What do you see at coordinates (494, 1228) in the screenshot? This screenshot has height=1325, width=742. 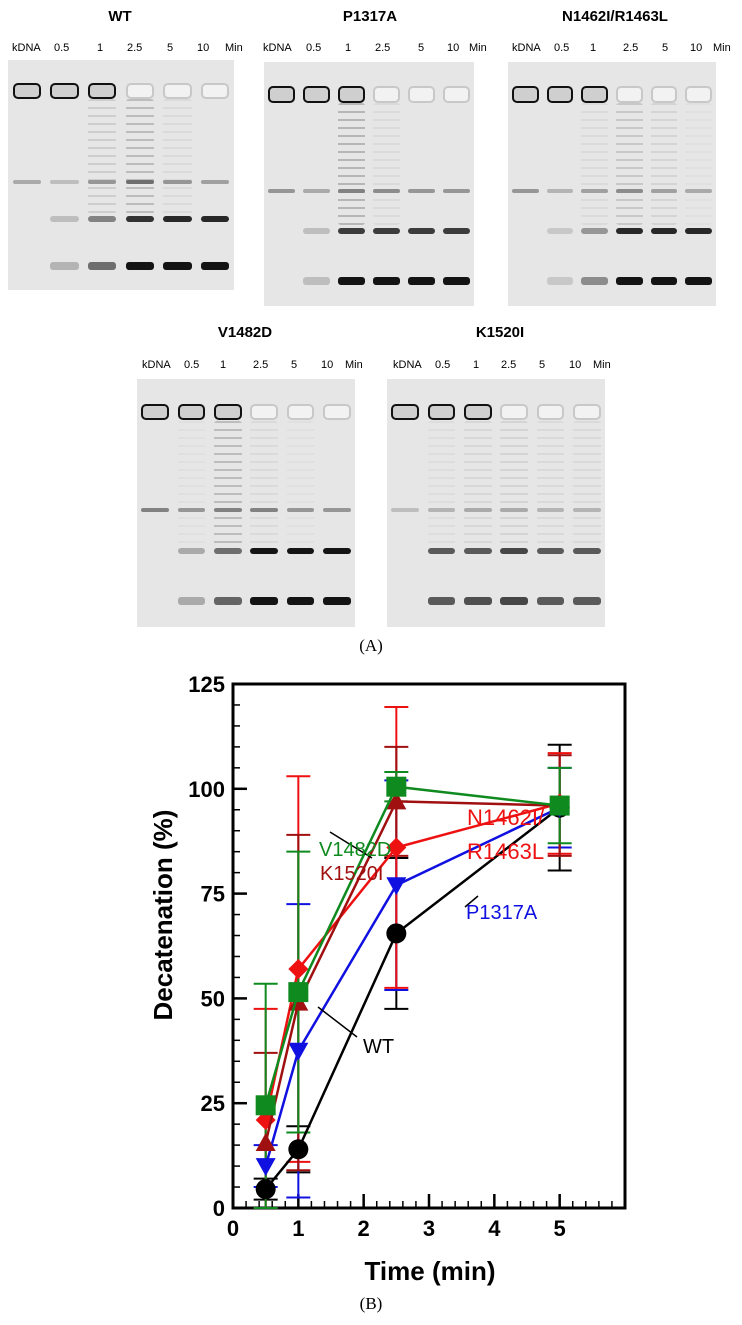 I see `x-tick-label: 4` at bounding box center [494, 1228].